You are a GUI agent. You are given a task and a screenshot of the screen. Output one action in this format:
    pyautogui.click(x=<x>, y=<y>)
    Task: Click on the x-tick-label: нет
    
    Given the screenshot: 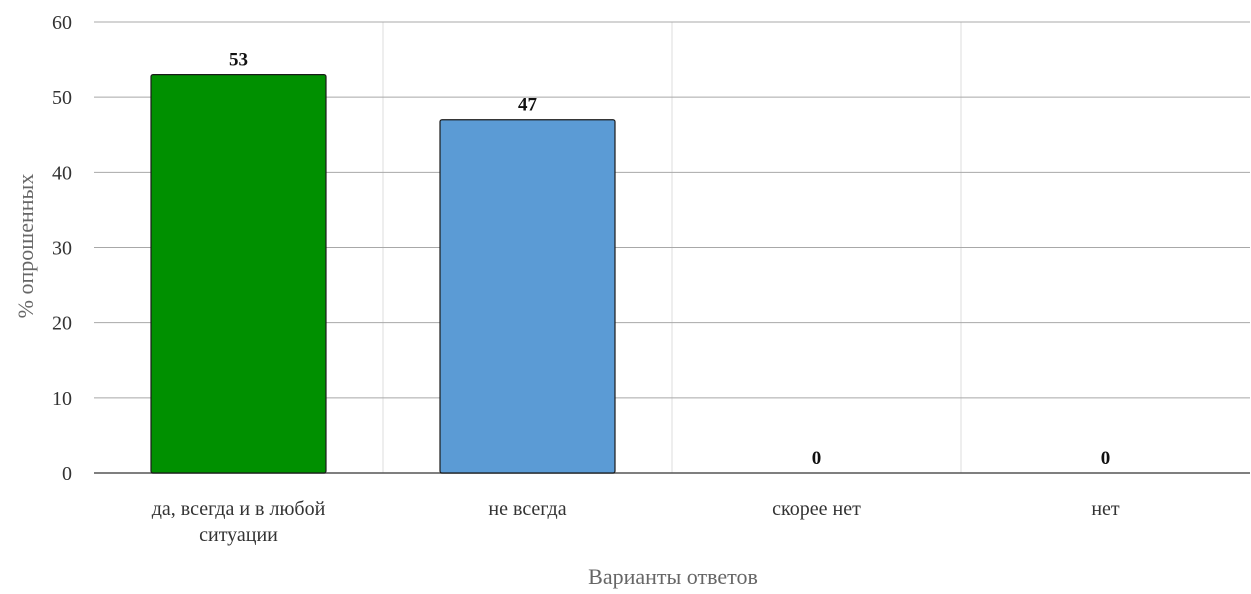 What is the action you would take?
    pyautogui.click(x=1105, y=509)
    